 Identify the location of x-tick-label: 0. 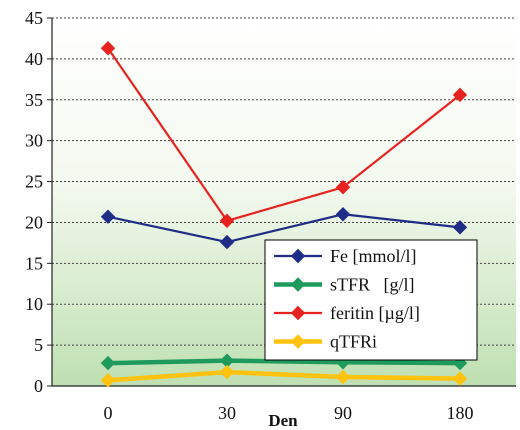
(108, 413).